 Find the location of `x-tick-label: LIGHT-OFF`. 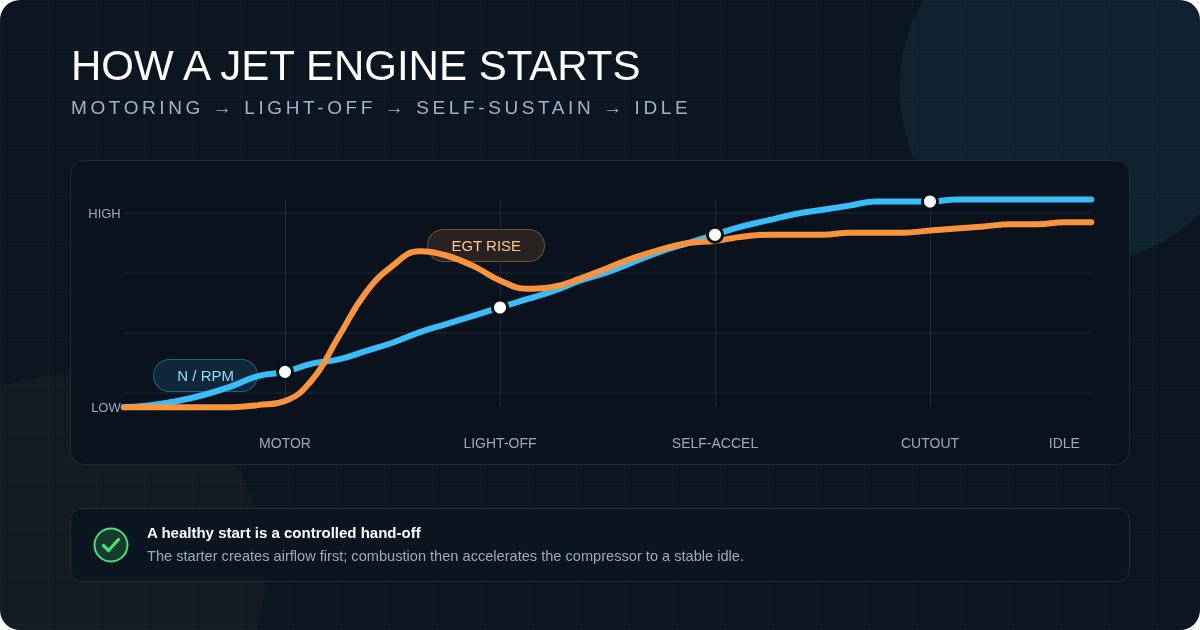

x-tick-label: LIGHT-OFF is located at coordinates (500, 443).